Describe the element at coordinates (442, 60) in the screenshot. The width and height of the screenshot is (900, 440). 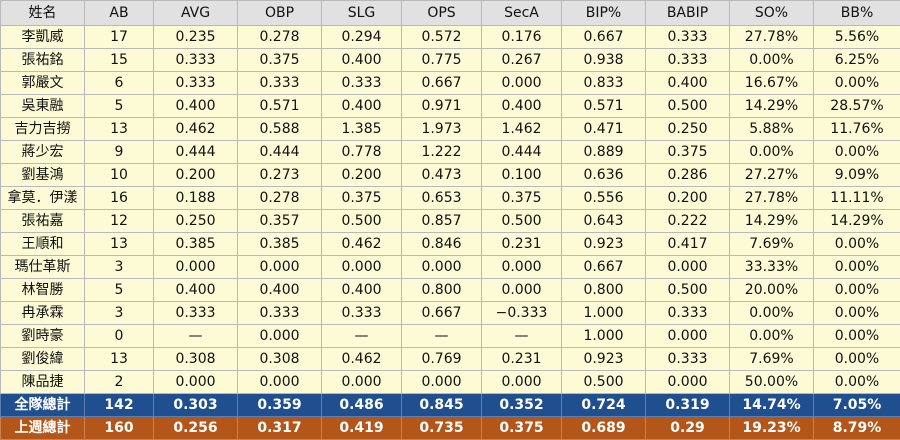
I see `cell-ops: 0.775` at that location.